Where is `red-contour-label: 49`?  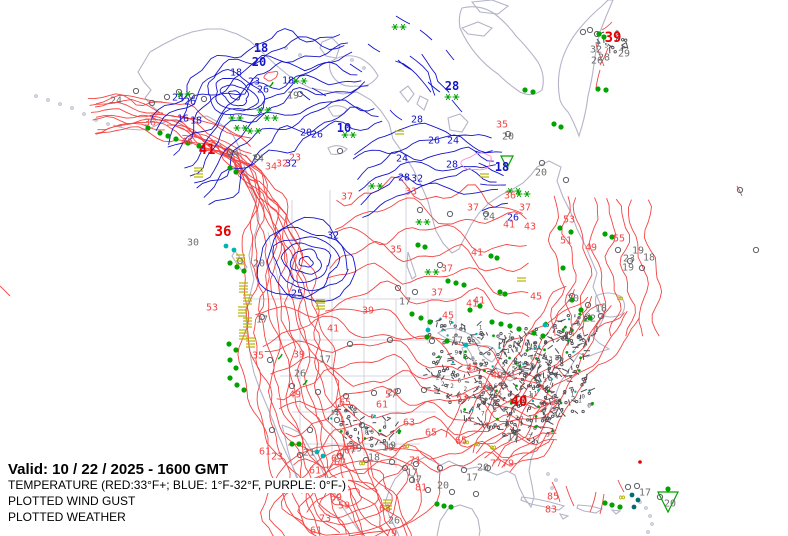
red-contour-label: 49 is located at coordinates (591, 248).